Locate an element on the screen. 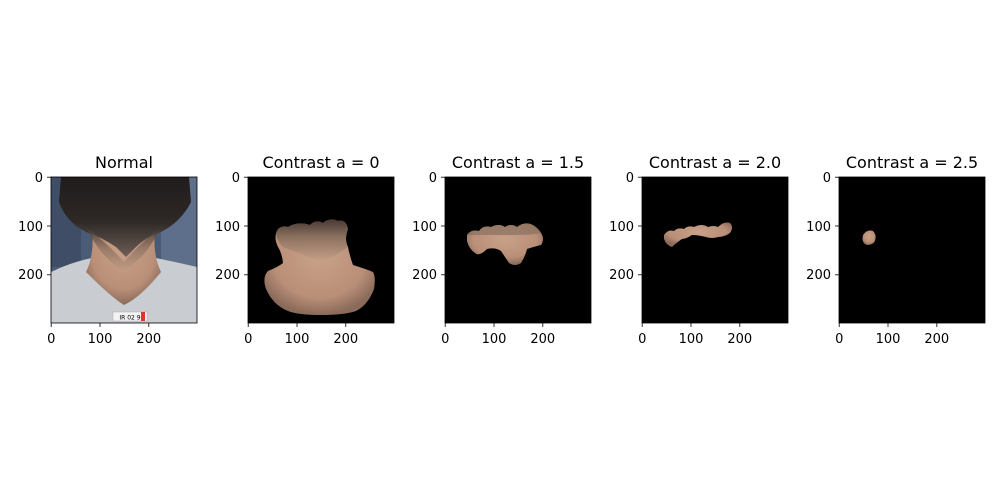 The height and width of the screenshot is (500, 1000). panel-title: Contrast a = 0 is located at coordinates (320, 162).